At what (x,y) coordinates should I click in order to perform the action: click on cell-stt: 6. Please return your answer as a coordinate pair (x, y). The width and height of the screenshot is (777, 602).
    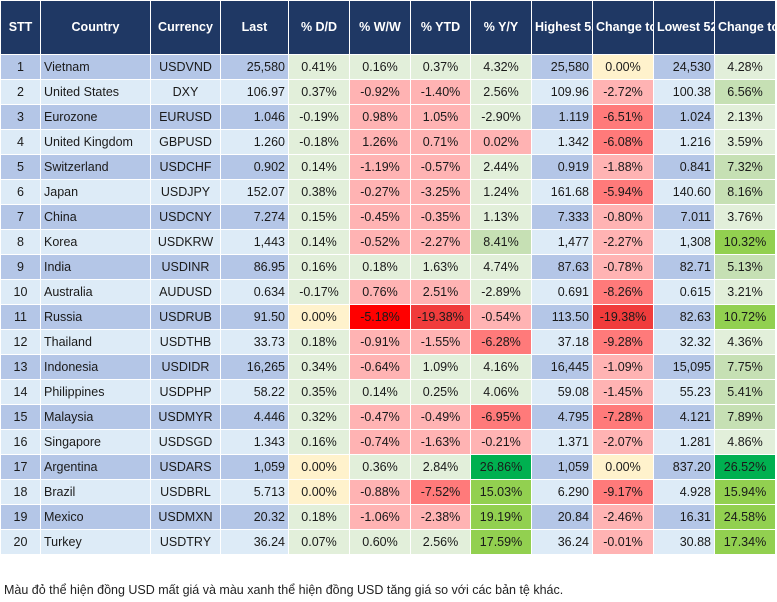
    Looking at the image, I should click on (20, 192).